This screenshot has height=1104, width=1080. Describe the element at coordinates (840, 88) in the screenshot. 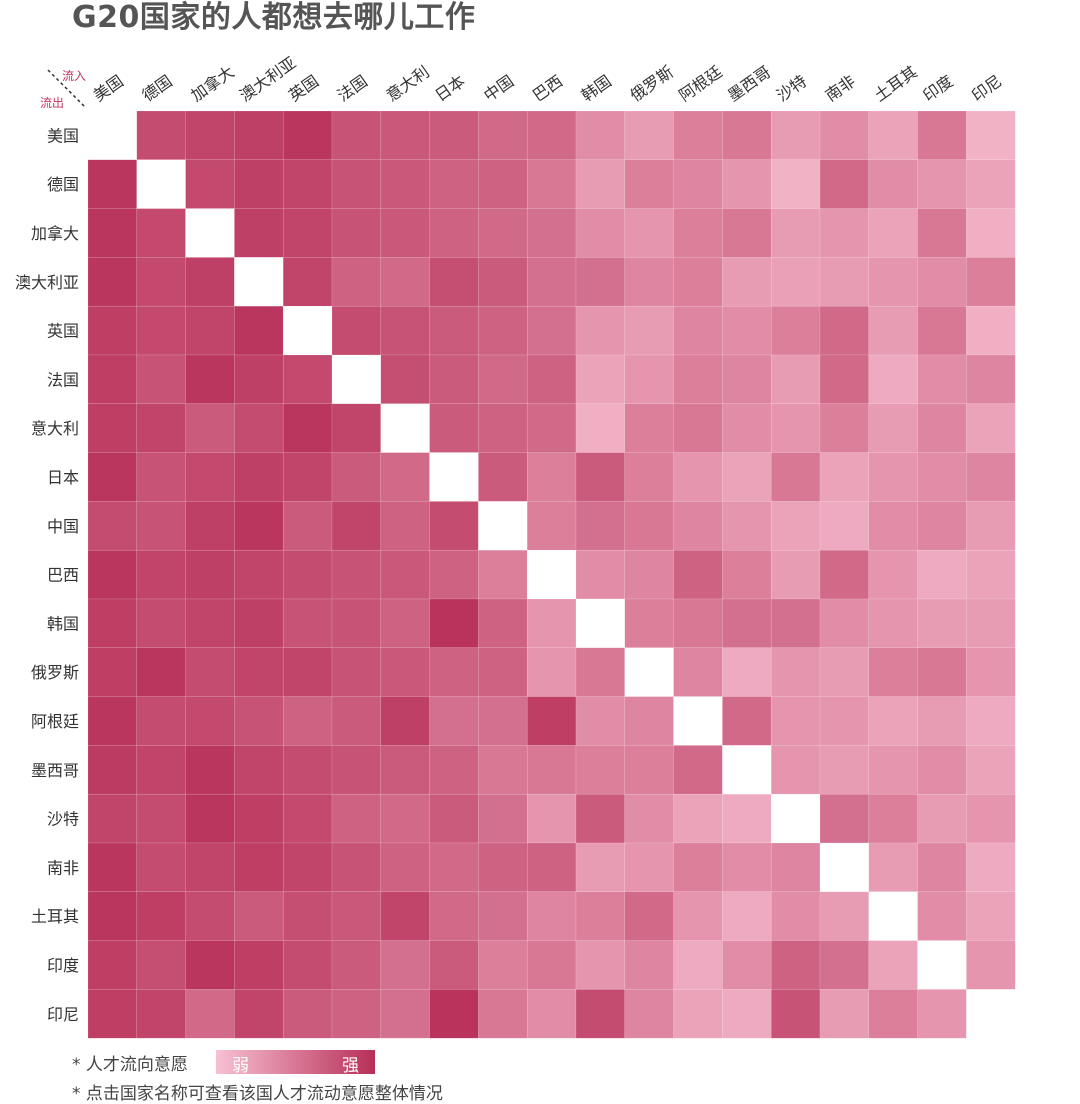

I see `x-tick-label: 南非` at that location.